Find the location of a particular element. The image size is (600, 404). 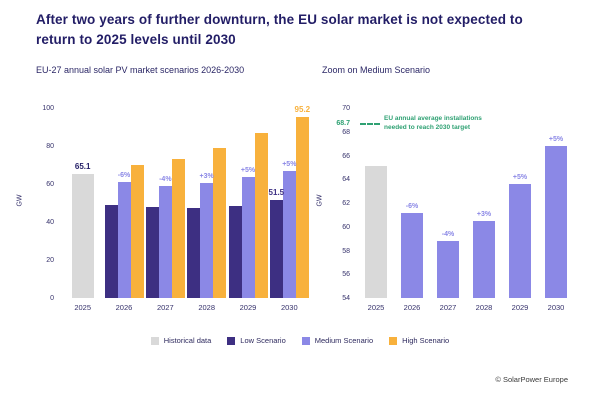

legend-item: Historical data is located at coordinates (181, 340).